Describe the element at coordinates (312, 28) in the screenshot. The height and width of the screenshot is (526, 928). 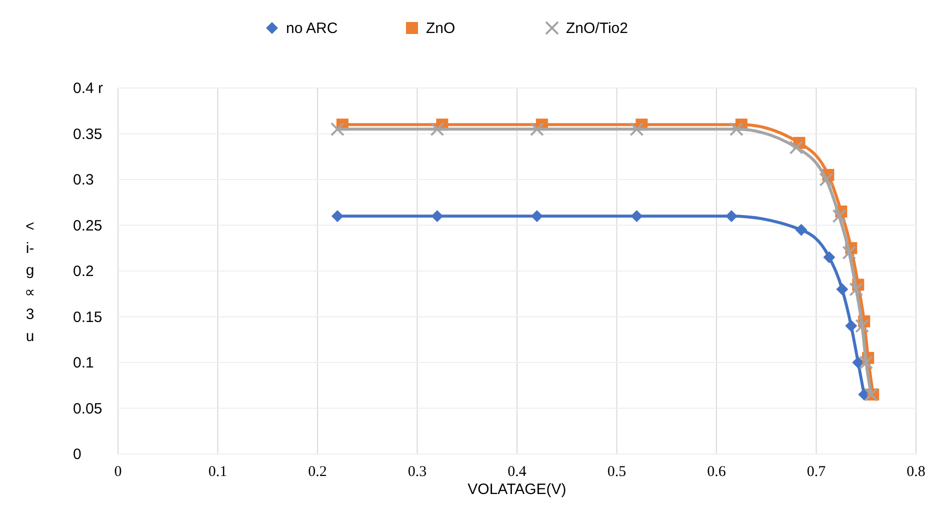
I see `legend-label: no ARC` at that location.